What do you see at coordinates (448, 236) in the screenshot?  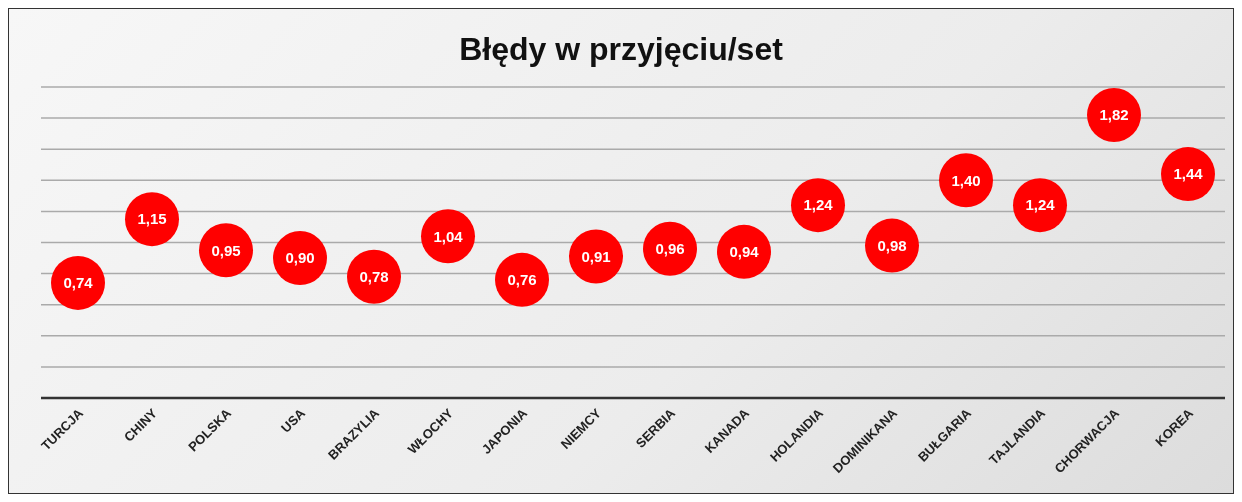 I see `data-label: 1,04` at bounding box center [448, 236].